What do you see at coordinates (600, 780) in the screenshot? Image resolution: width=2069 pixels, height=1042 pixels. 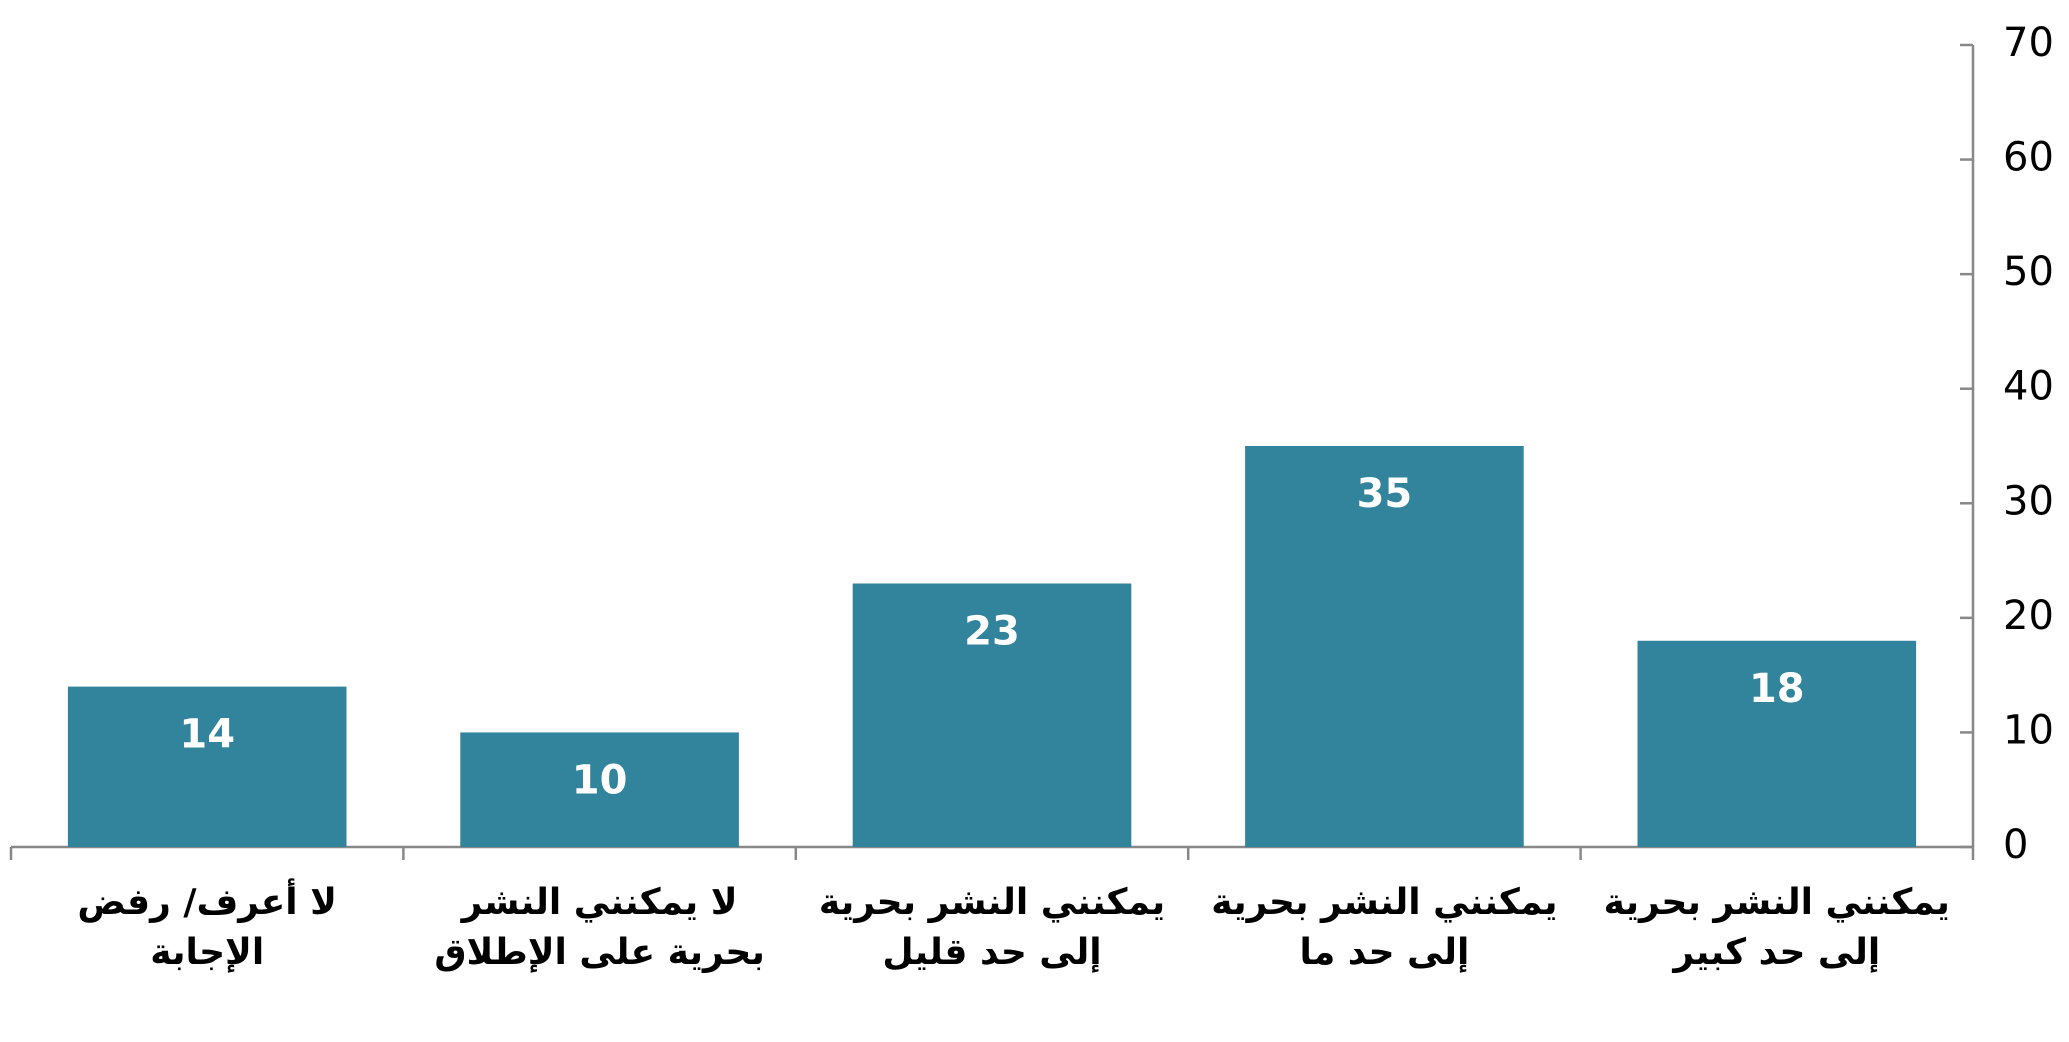 I see `value-label: 10` at bounding box center [600, 780].